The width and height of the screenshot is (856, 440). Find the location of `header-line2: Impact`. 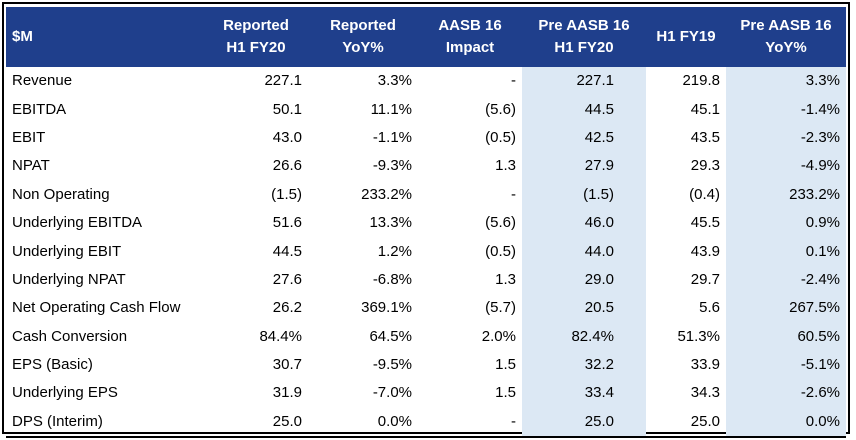

header-line2: Impact is located at coordinates (470, 47).